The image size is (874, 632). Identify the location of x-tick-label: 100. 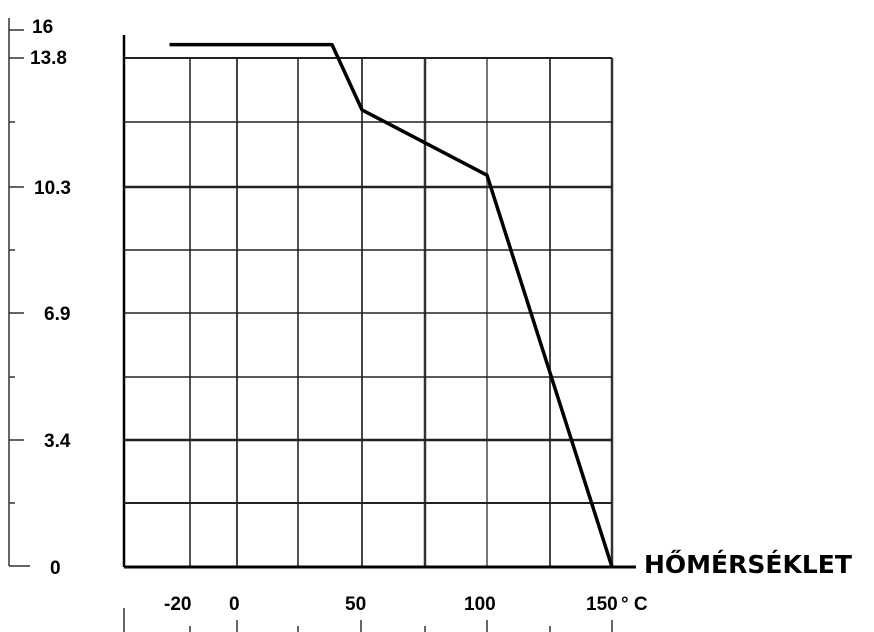
(480, 604).